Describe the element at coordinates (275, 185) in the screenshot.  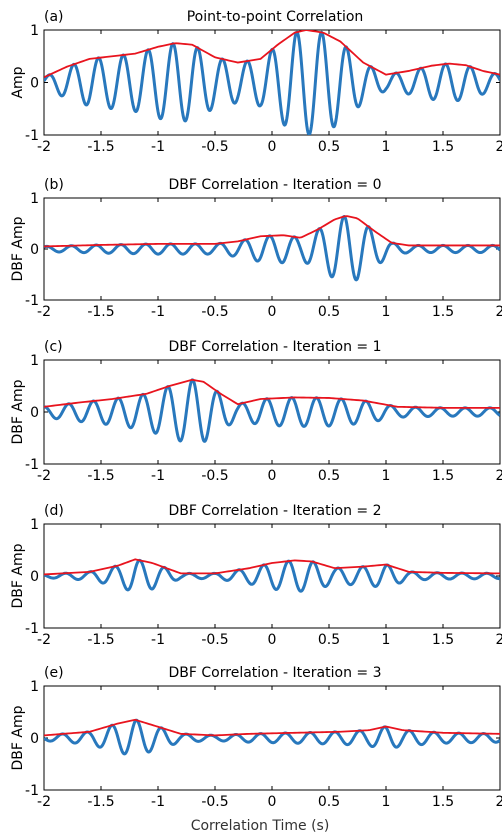
I see `panel-title: DBF Correlation - Iteration = 0` at that location.